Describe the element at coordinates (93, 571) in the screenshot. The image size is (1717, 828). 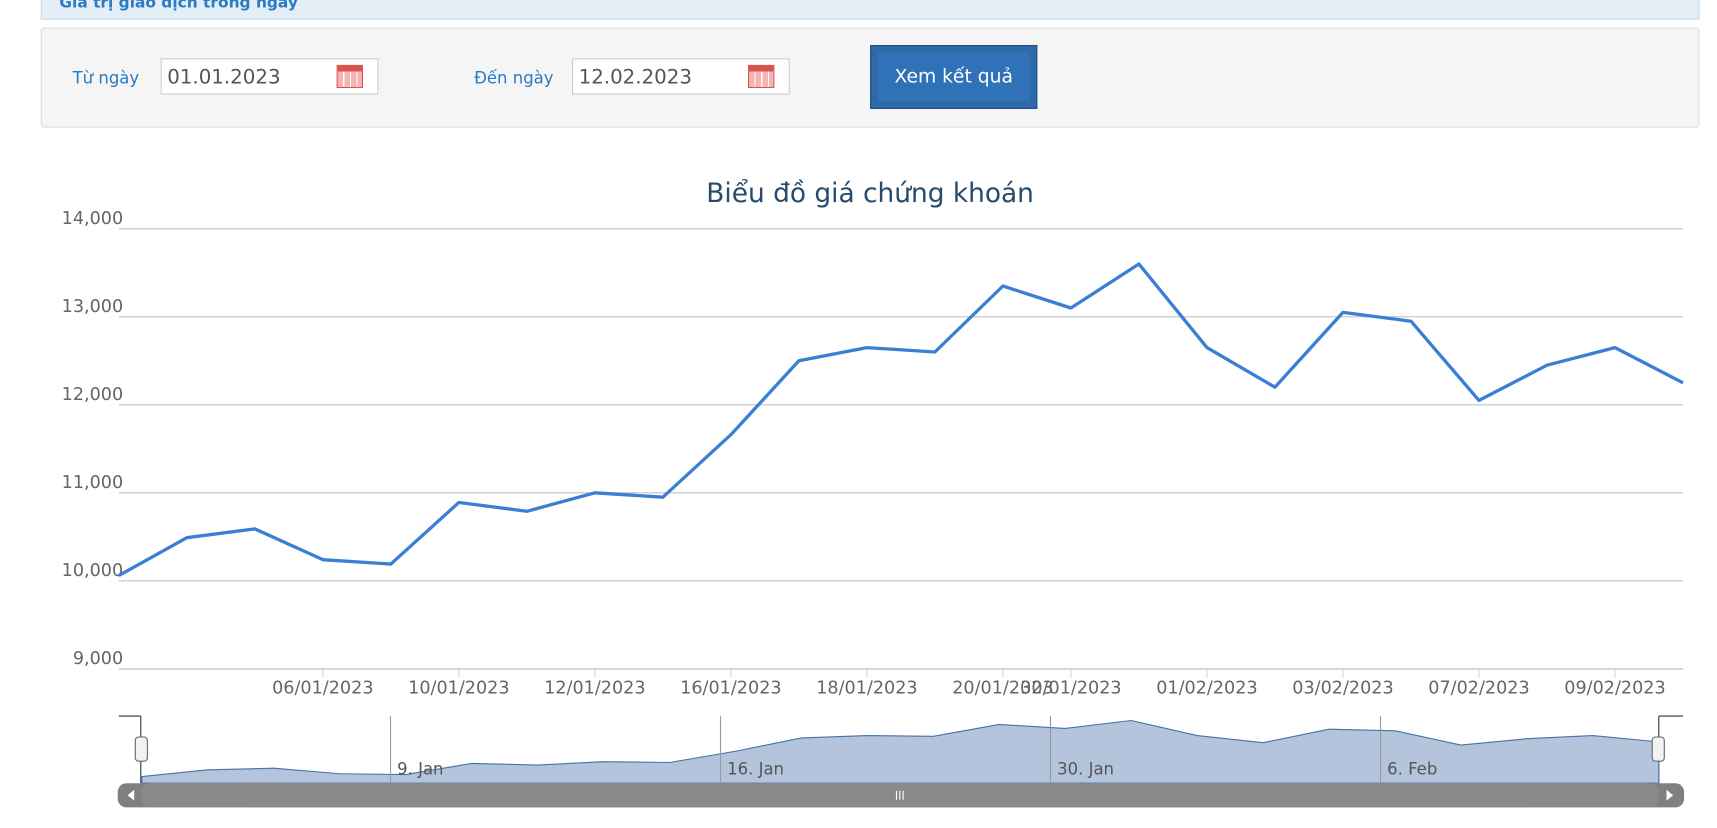
I see `y-tick-label: 10,000` at that location.